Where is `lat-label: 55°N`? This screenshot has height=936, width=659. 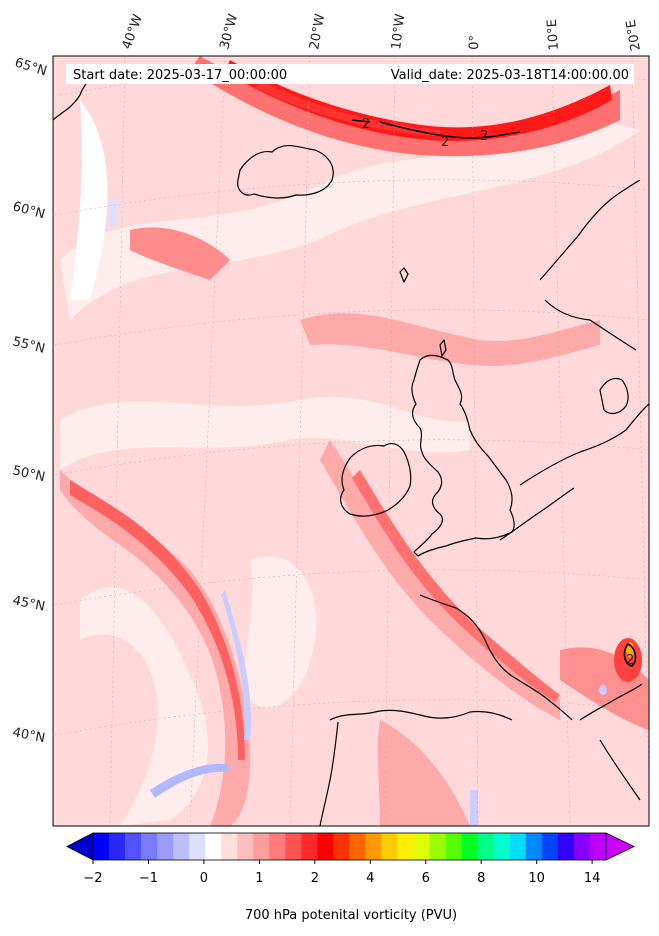 lat-label: 55°N is located at coordinates (28, 345).